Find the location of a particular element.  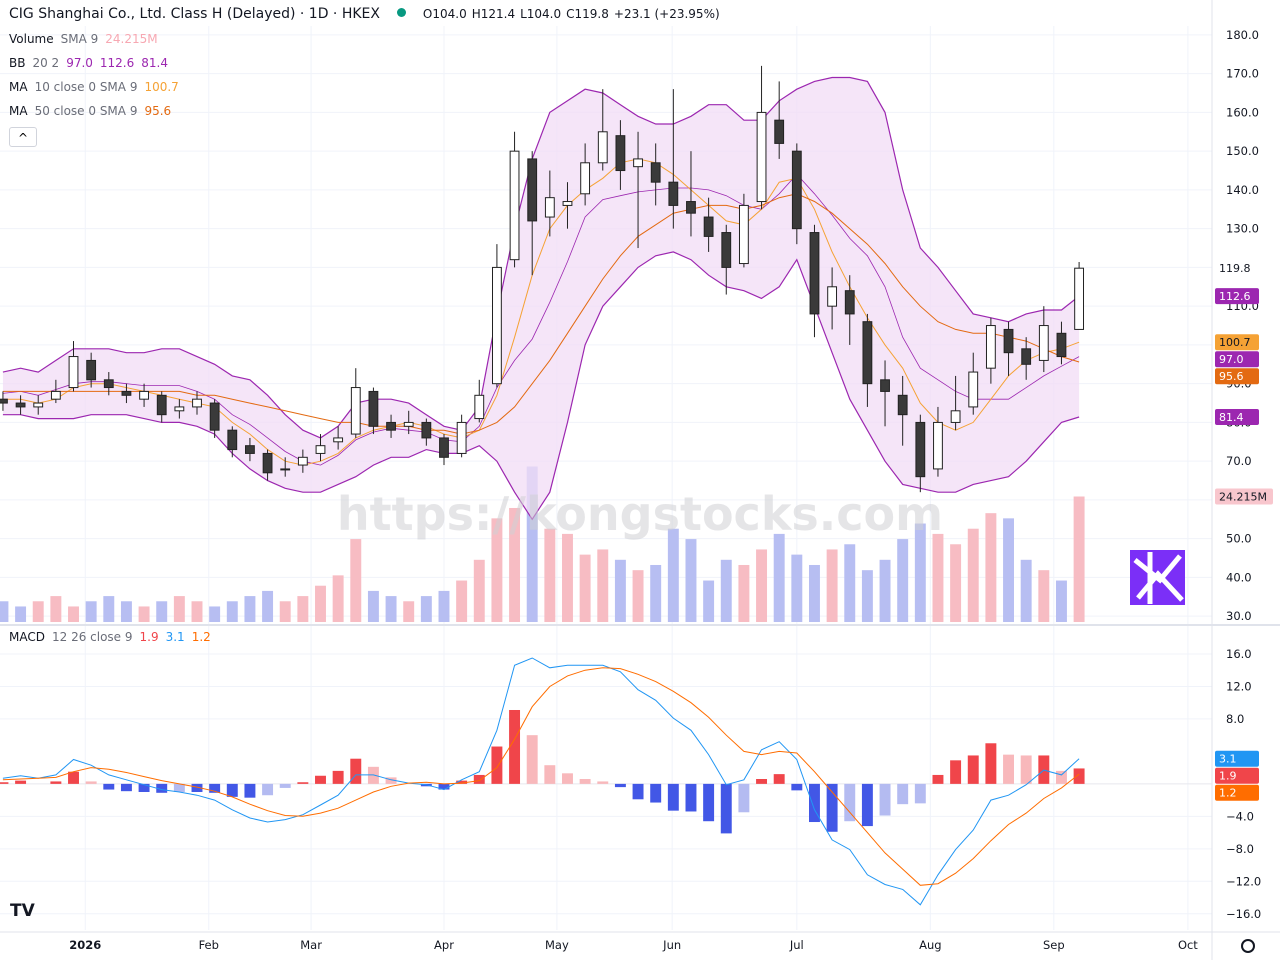

y-tick-label: −4.0 is located at coordinates (1240, 816).